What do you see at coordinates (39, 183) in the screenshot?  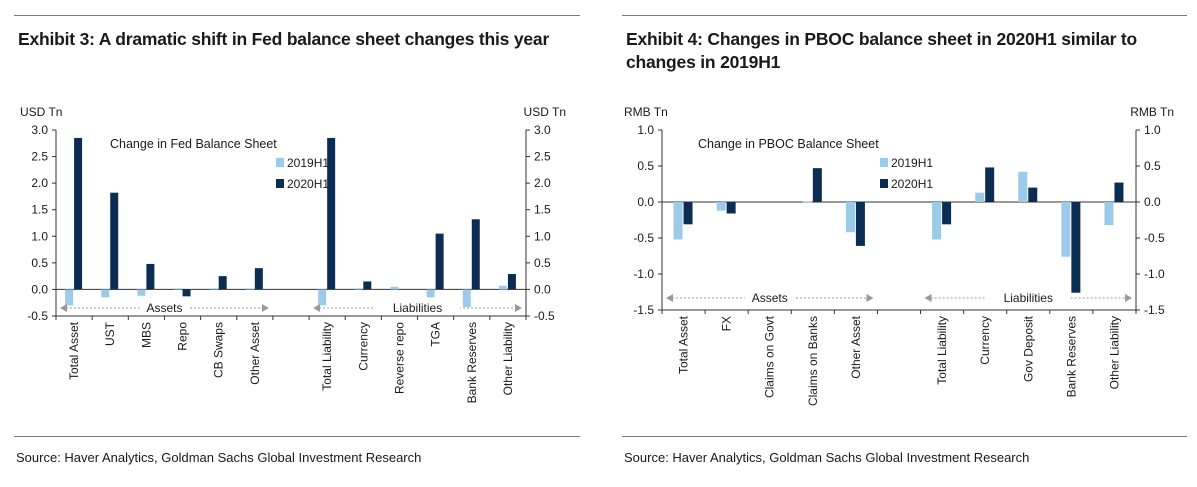 I see `y-tick-label-left: 2.0` at bounding box center [39, 183].